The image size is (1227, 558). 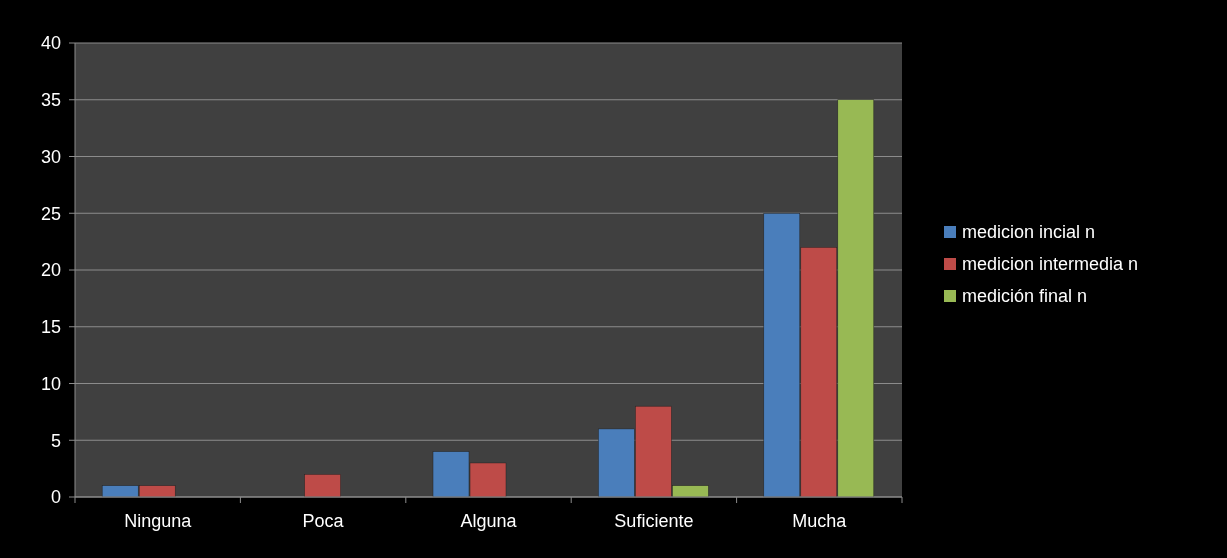 What do you see at coordinates (1050, 264) in the screenshot?
I see `legend-label: medicion intermedia n` at bounding box center [1050, 264].